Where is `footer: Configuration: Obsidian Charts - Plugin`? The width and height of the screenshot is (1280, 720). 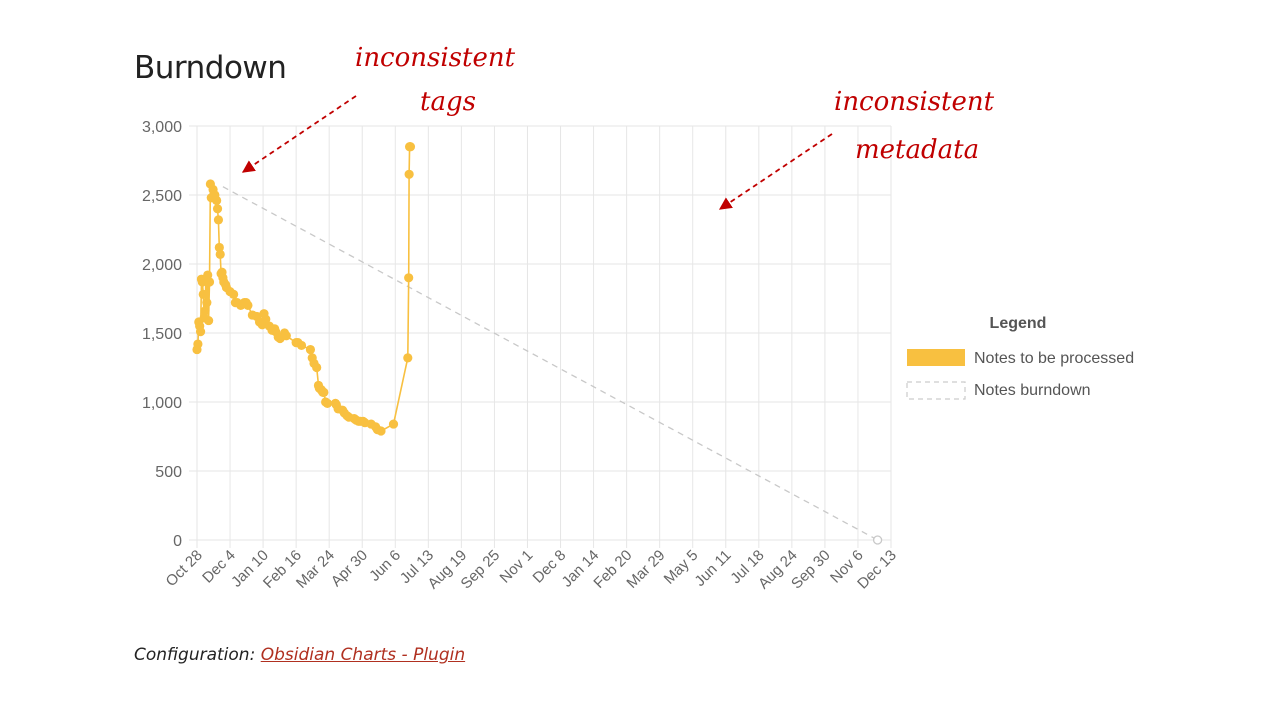
footer: Configuration: Obsidian Charts - Plugin is located at coordinates (299, 655).